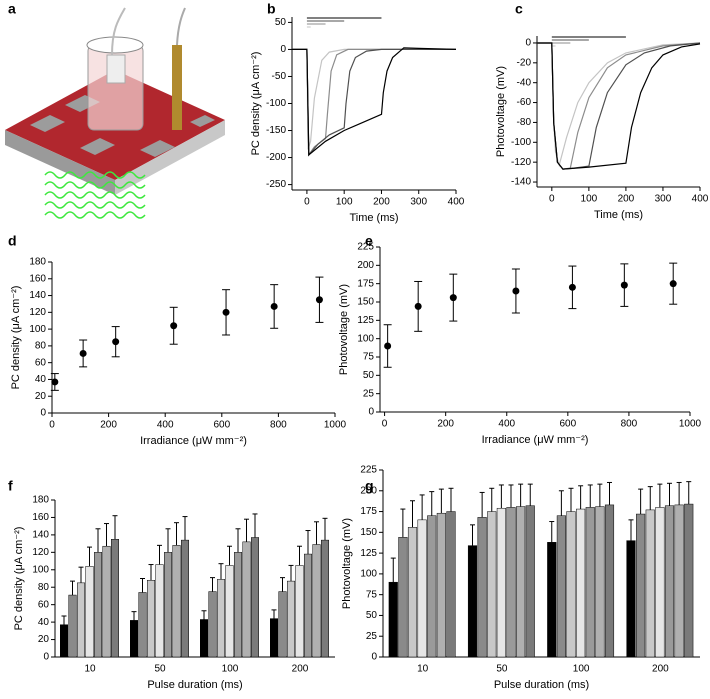 The width and height of the screenshot is (710, 699). I want to click on y-tick-label: 160, so click(40, 517).